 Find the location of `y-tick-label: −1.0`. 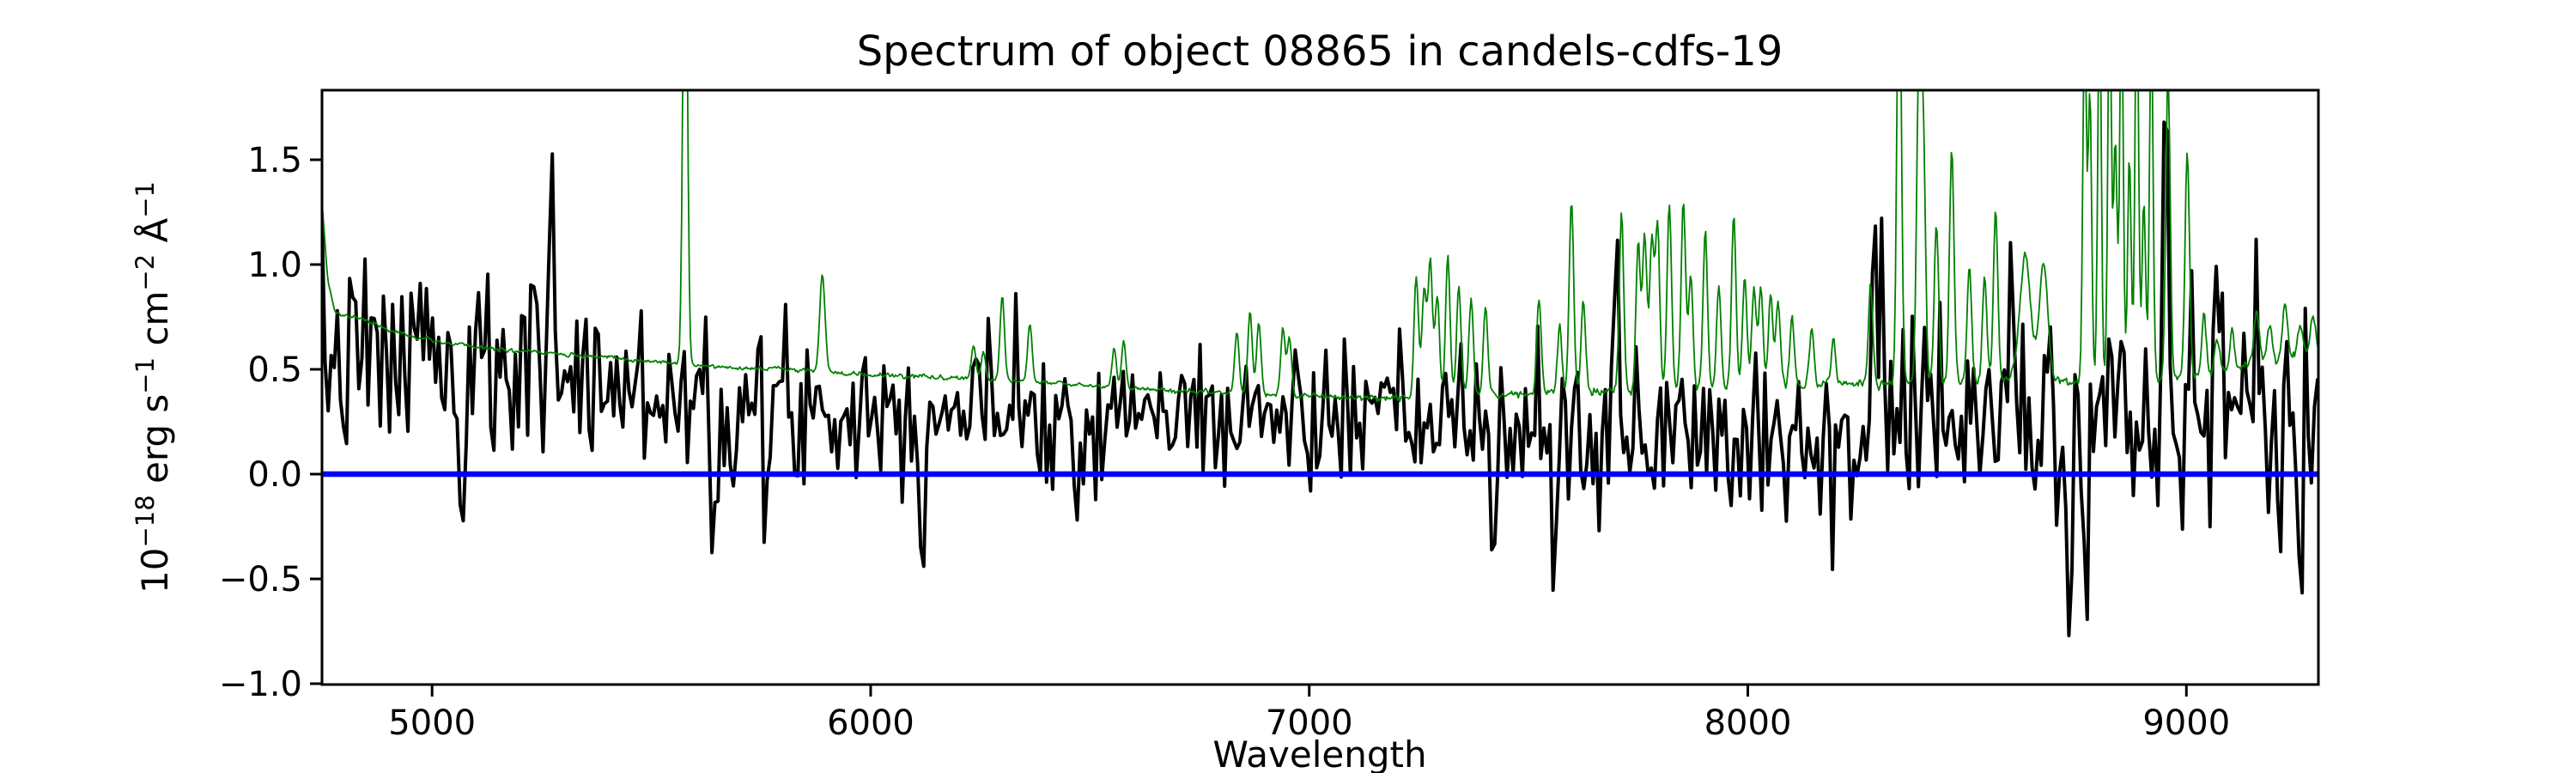

y-tick-label: −1.0 is located at coordinates (260, 684).